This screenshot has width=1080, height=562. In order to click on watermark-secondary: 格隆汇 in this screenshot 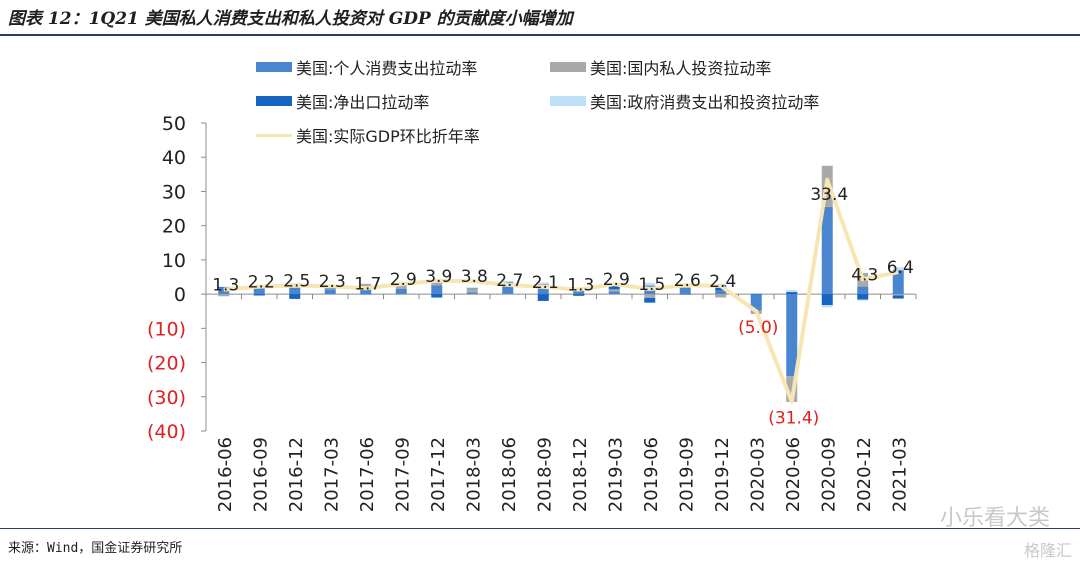, I will do `click(1047, 550)`.